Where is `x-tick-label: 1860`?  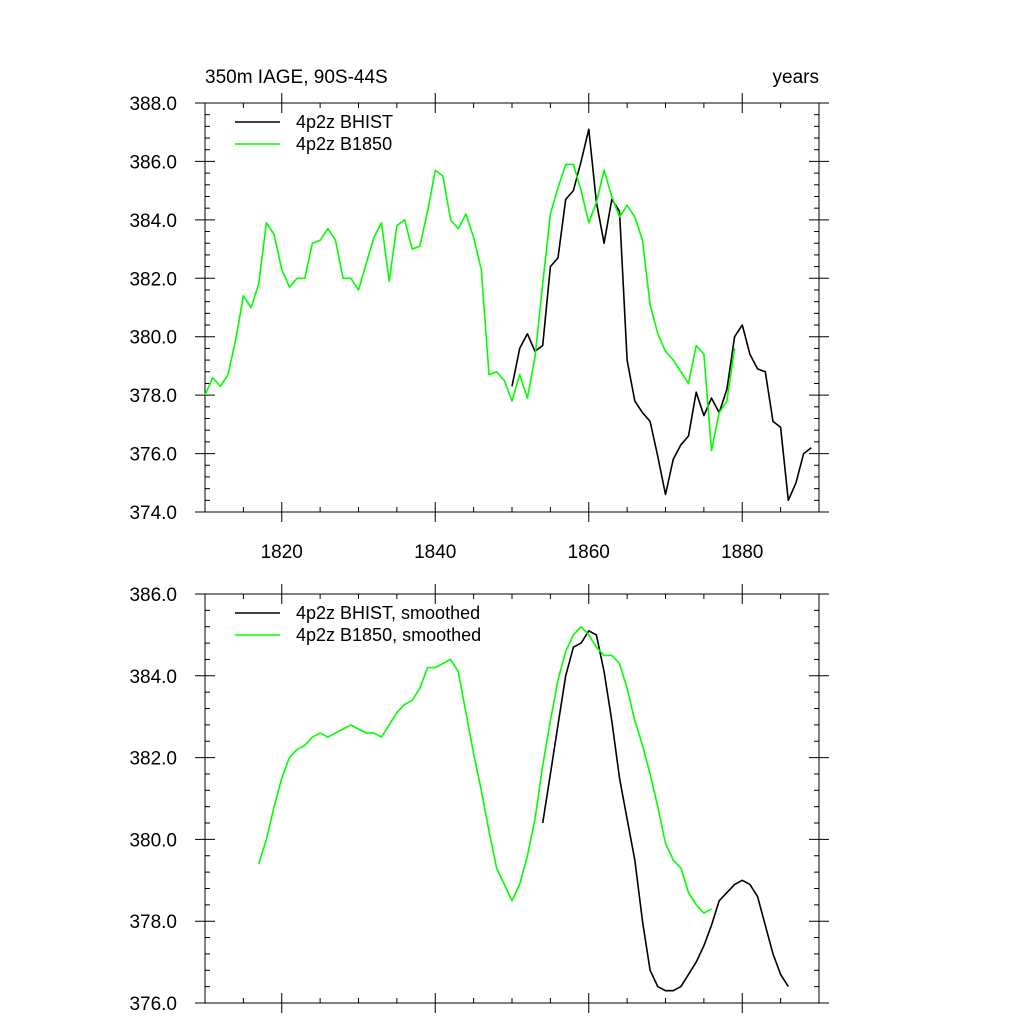
x-tick-label: 1860 is located at coordinates (589, 552).